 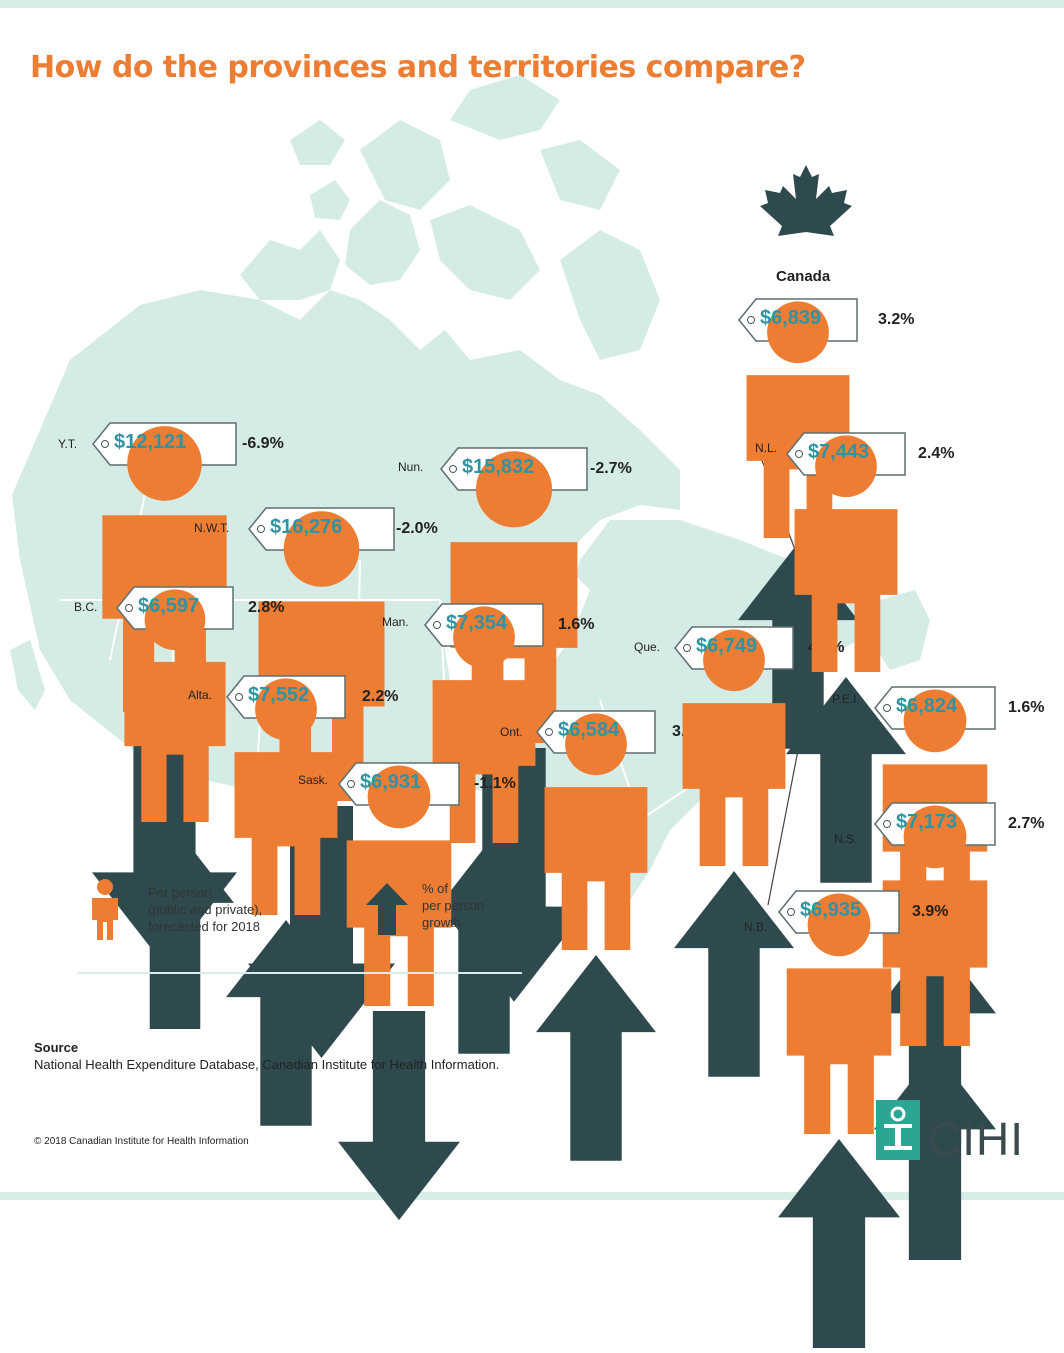 I want to click on growth-value: -6.9%, so click(x=263, y=443).